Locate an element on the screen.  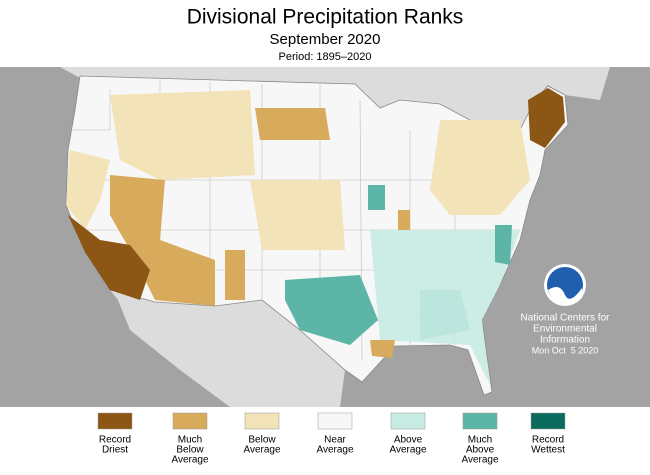
subtitle: September 2020 is located at coordinates (325, 39).